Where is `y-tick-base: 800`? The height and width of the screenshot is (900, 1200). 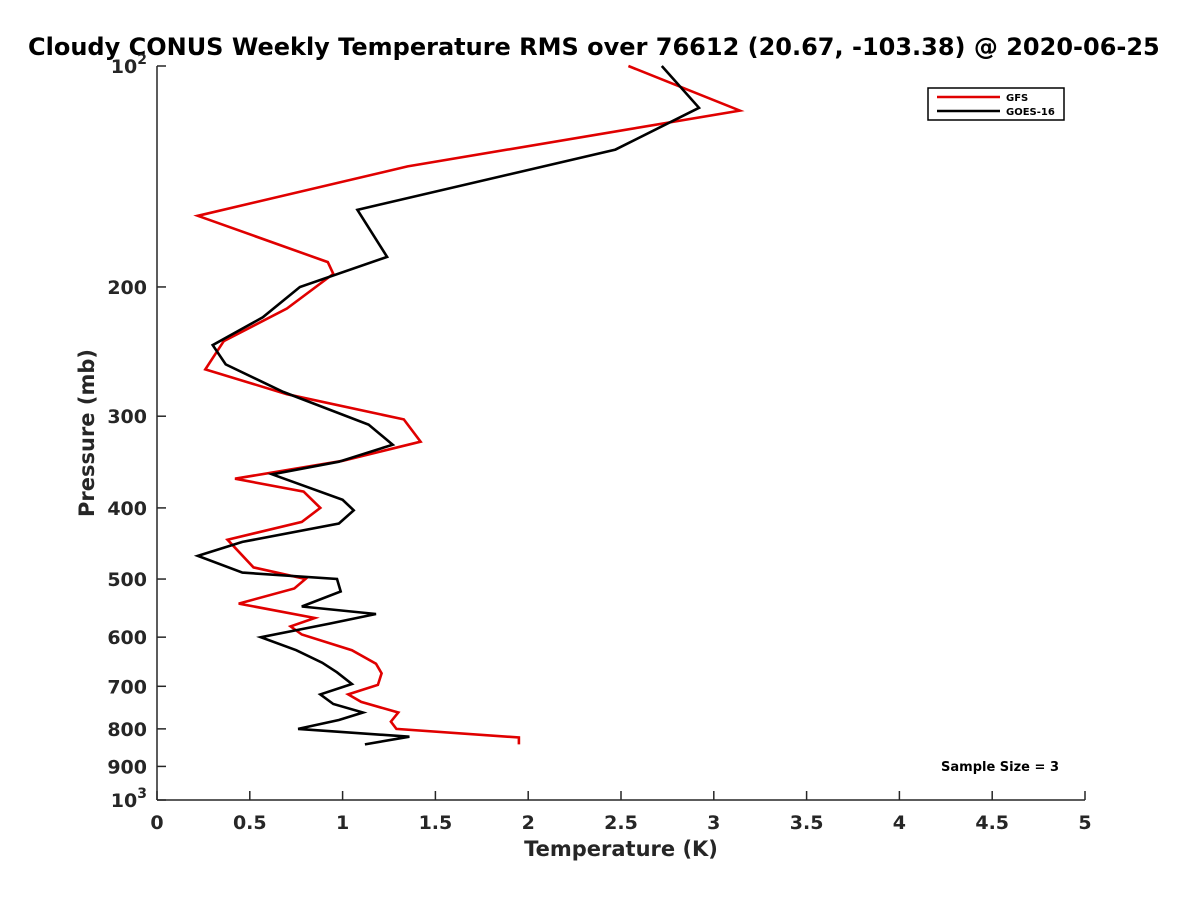 y-tick-base: 800 is located at coordinates (127, 730).